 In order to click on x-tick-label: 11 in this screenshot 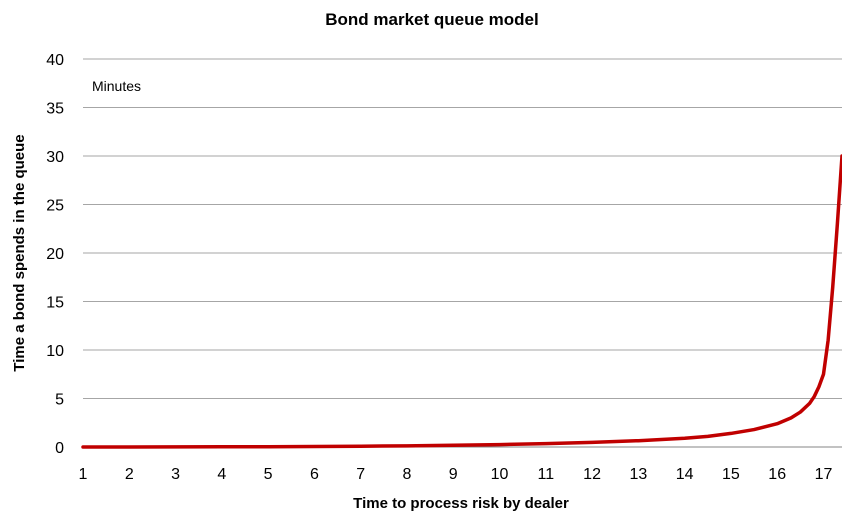, I will do `click(546, 474)`.